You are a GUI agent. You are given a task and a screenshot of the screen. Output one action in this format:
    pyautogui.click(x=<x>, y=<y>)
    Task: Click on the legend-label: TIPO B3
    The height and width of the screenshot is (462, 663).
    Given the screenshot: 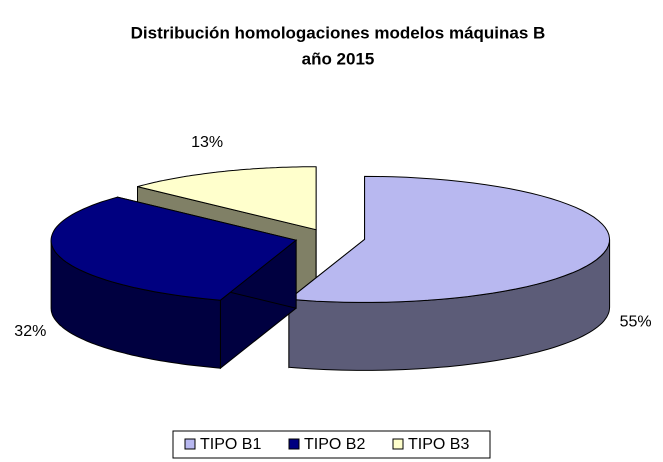 What is the action you would take?
    pyautogui.click(x=438, y=444)
    